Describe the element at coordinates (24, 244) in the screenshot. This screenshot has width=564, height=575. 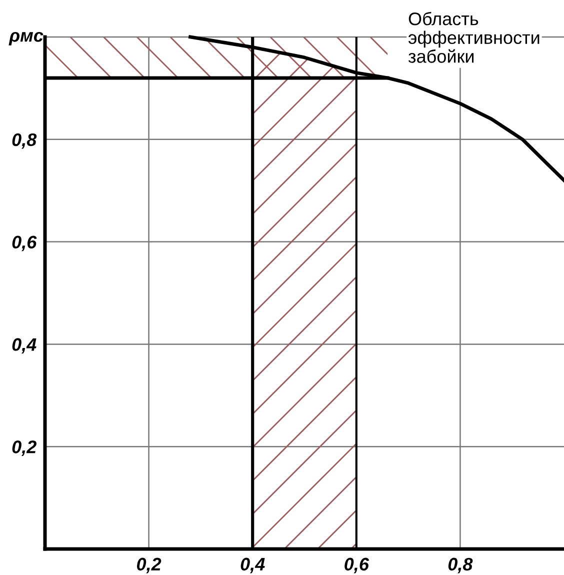
I see `y-tick-label: 0,6` at that location.